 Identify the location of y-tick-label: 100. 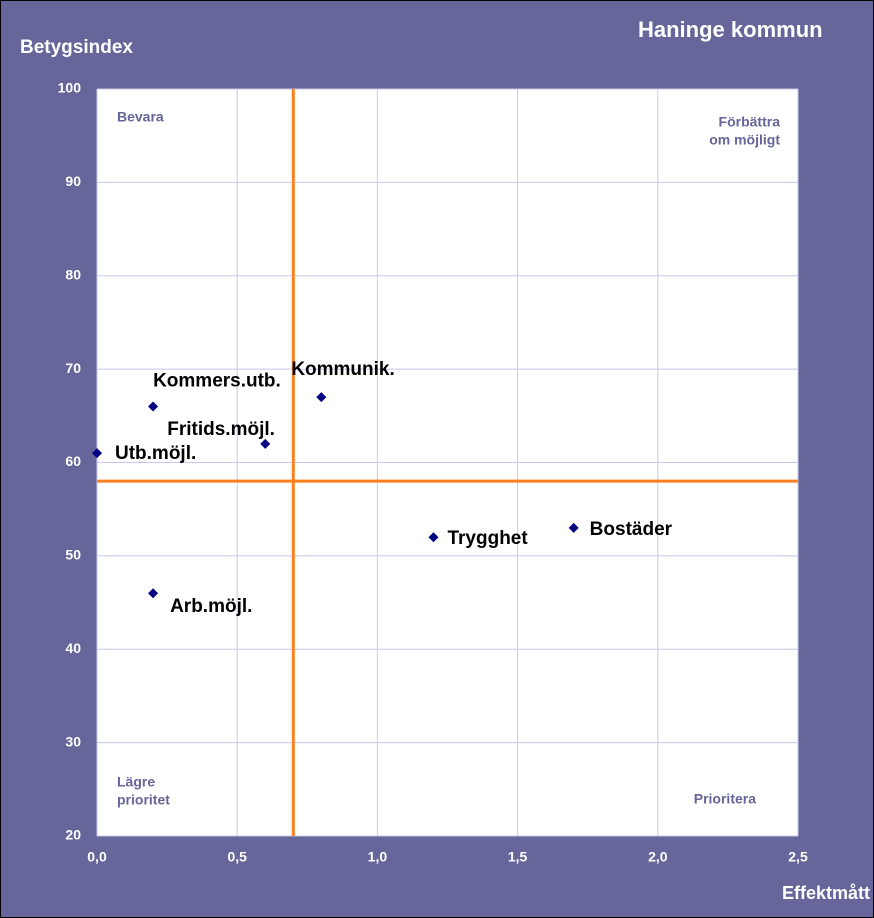
(70, 88).